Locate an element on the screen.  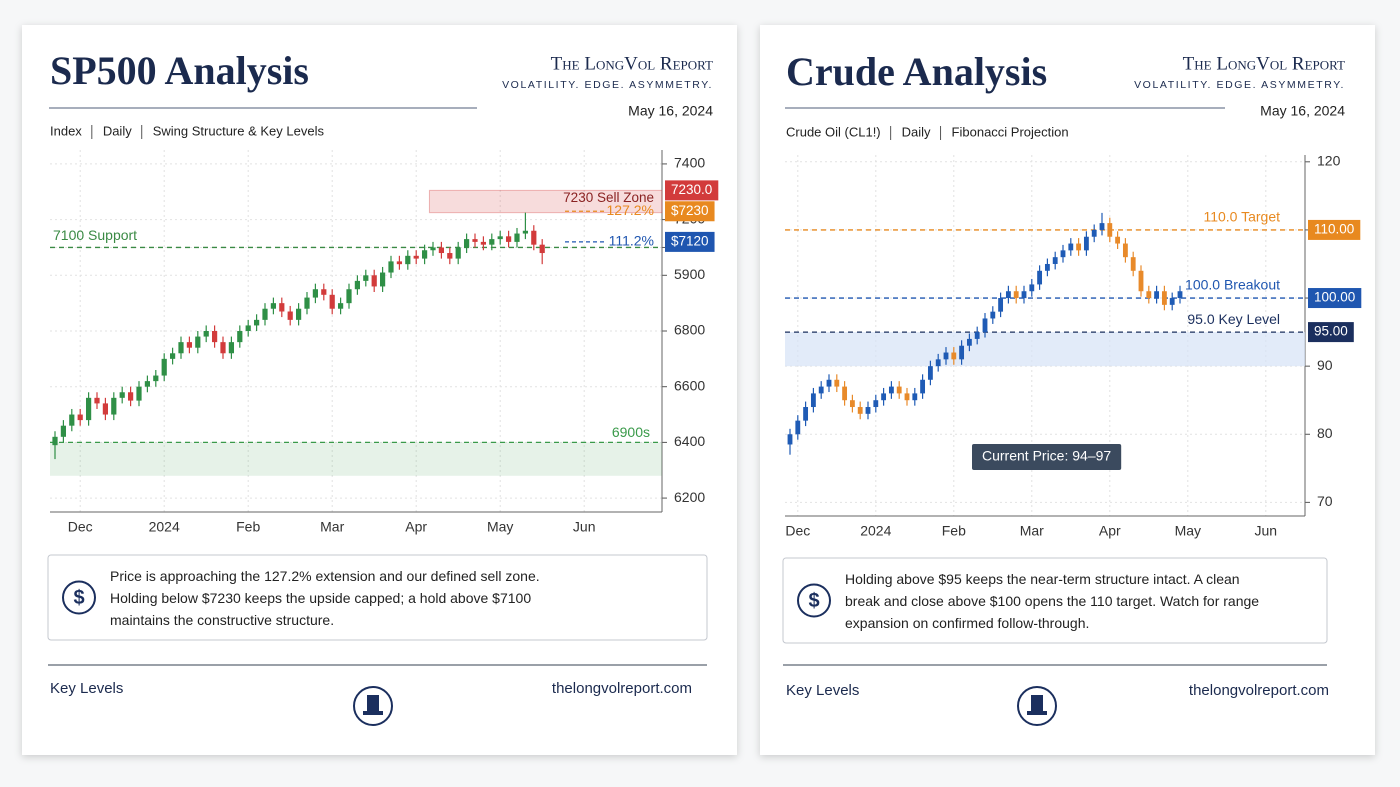
price-tag-label: 100.00 is located at coordinates (1334, 297).